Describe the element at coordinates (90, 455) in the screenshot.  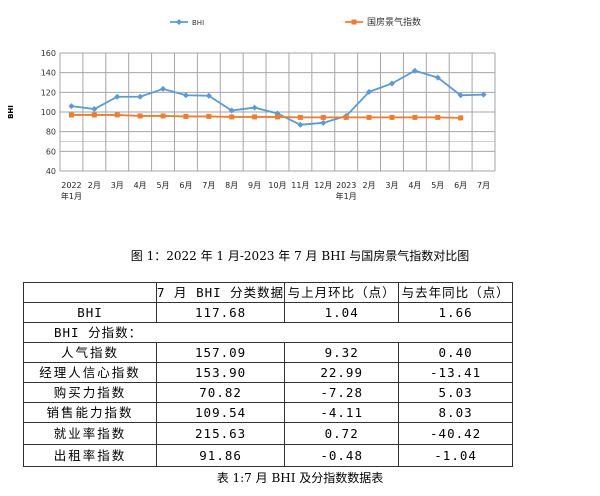
I see `cell: 出租率指数` at that location.